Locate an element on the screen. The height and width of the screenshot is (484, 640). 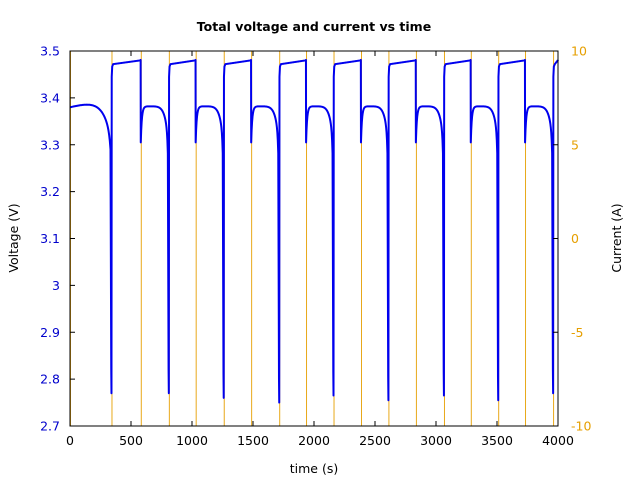
y-tick-label: 3 is located at coordinates (56, 285).